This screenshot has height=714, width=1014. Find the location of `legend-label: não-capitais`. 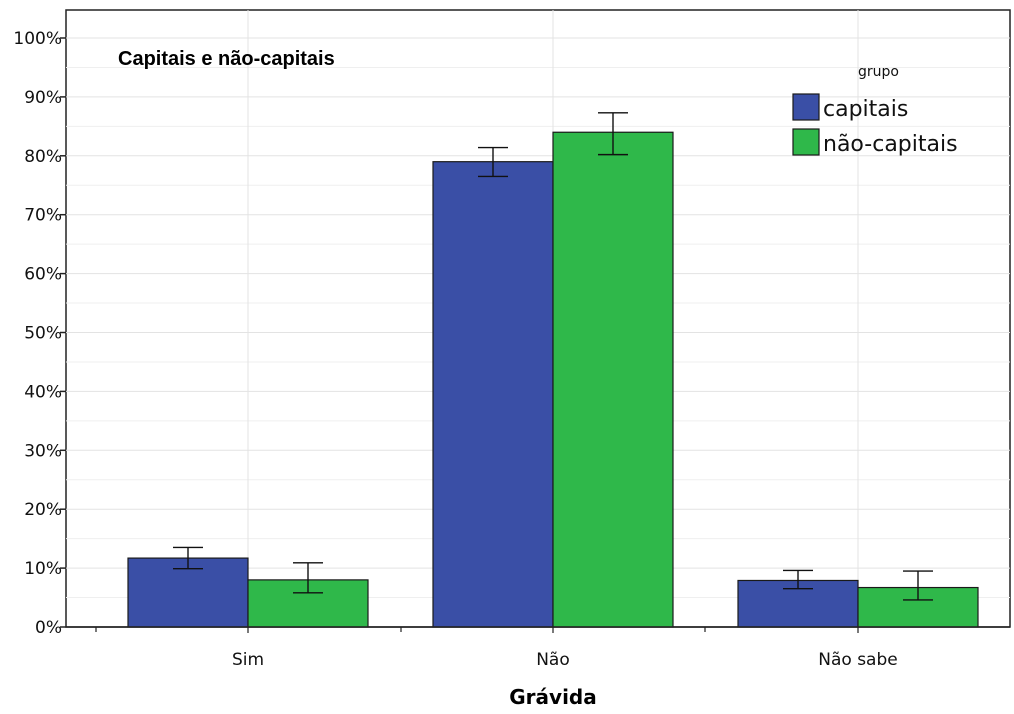

legend-label: não-capitais is located at coordinates (890, 144).